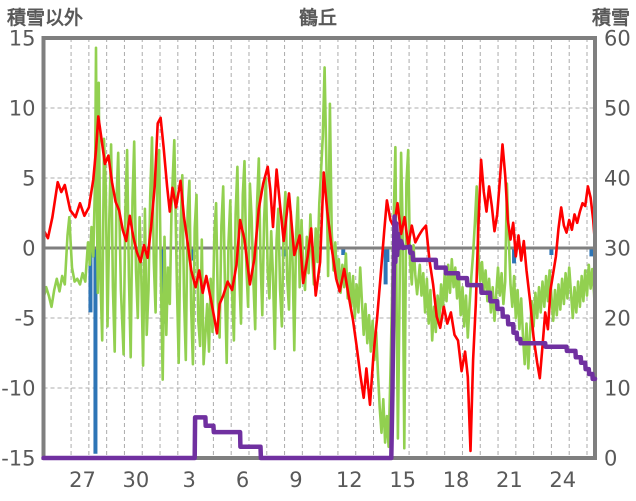 The width and height of the screenshot is (636, 501). What do you see at coordinates (28, 249) in the screenshot?
I see `left-axis-tick-label: 0` at bounding box center [28, 249].